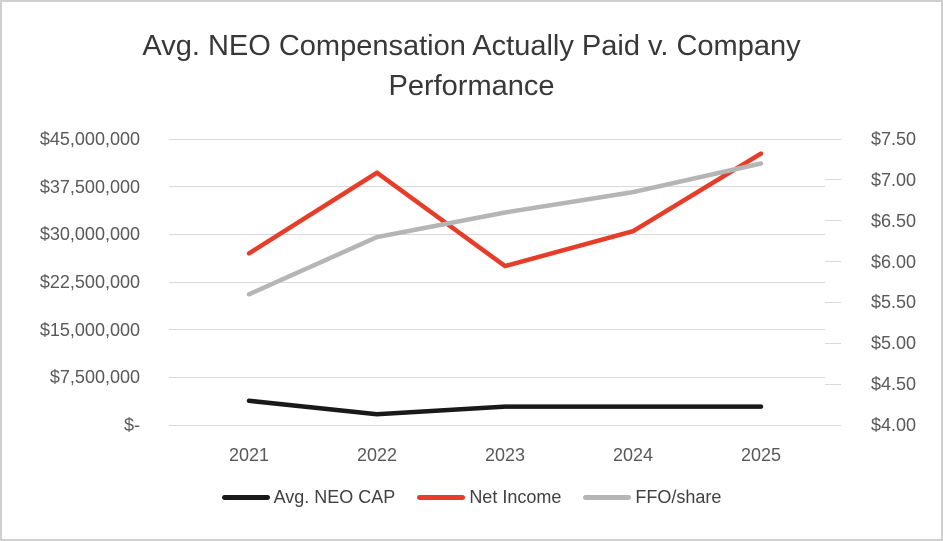  What do you see at coordinates (377, 455) in the screenshot?
I see `x-axis-category-label: 2022` at bounding box center [377, 455].